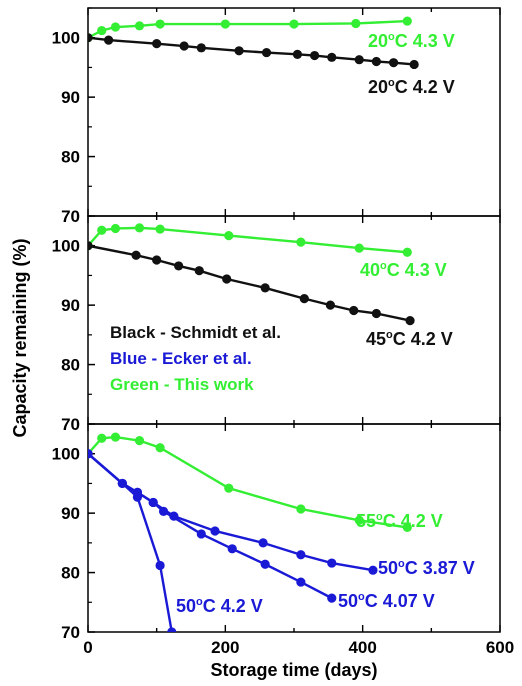 The image size is (522, 686). What do you see at coordinates (182, 384) in the screenshot?
I see `legend-entry: Green - This work` at bounding box center [182, 384].